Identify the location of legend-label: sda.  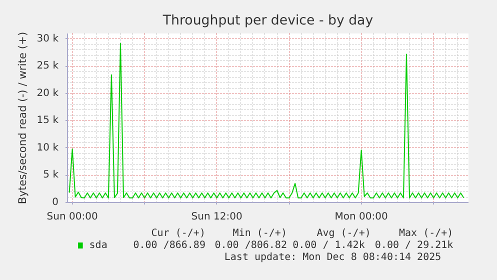
(98, 245).